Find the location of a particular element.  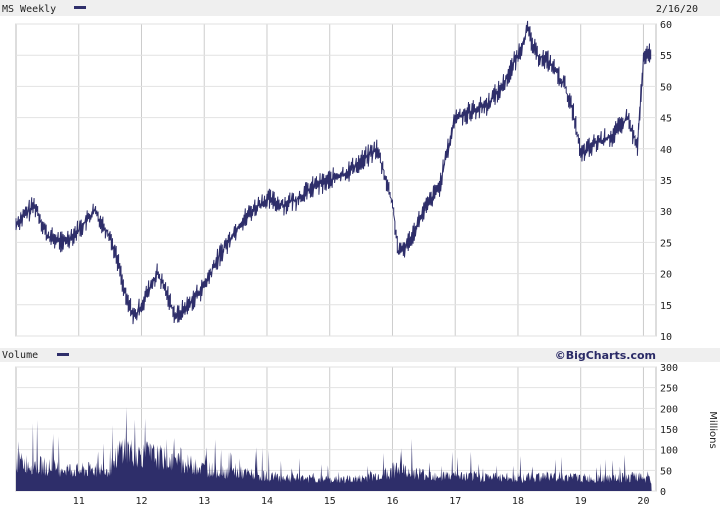

price-y-tick-label: 55 is located at coordinates (666, 56).